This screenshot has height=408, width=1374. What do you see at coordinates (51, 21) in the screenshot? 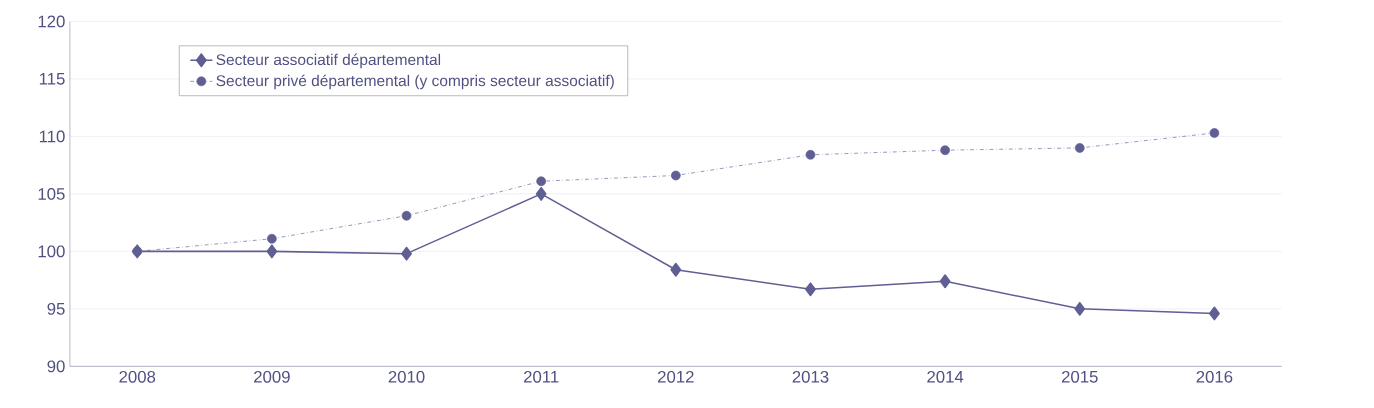
I see `y-tick-label: 120` at bounding box center [51, 21].